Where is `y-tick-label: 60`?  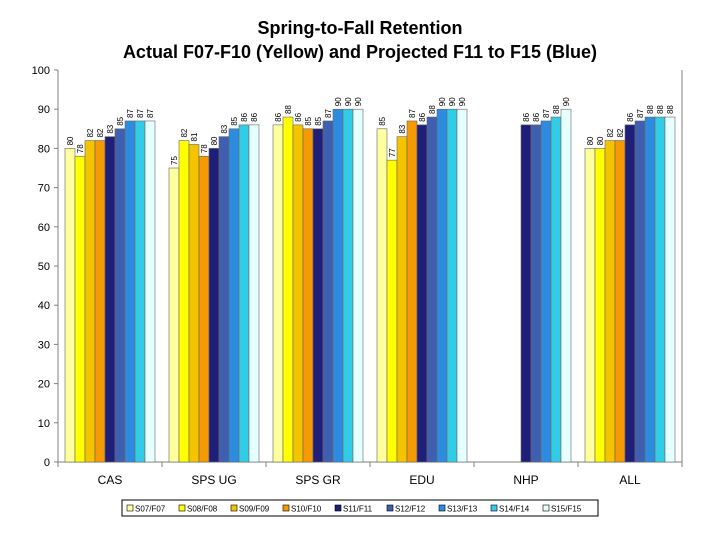
y-tick-label: 60 is located at coordinates (44, 228).